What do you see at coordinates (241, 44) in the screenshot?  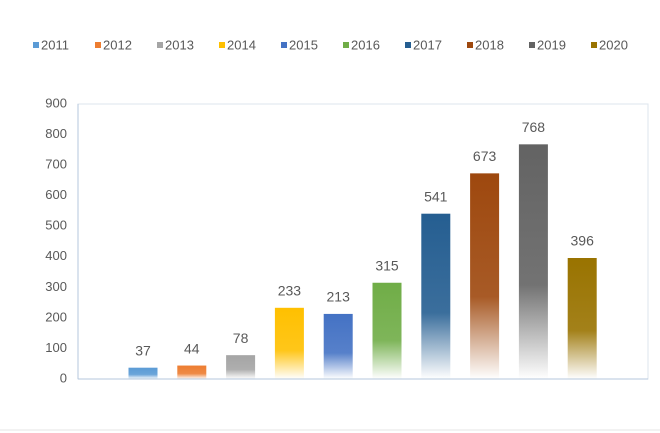 I see `legend-label: 2014` at bounding box center [241, 44].